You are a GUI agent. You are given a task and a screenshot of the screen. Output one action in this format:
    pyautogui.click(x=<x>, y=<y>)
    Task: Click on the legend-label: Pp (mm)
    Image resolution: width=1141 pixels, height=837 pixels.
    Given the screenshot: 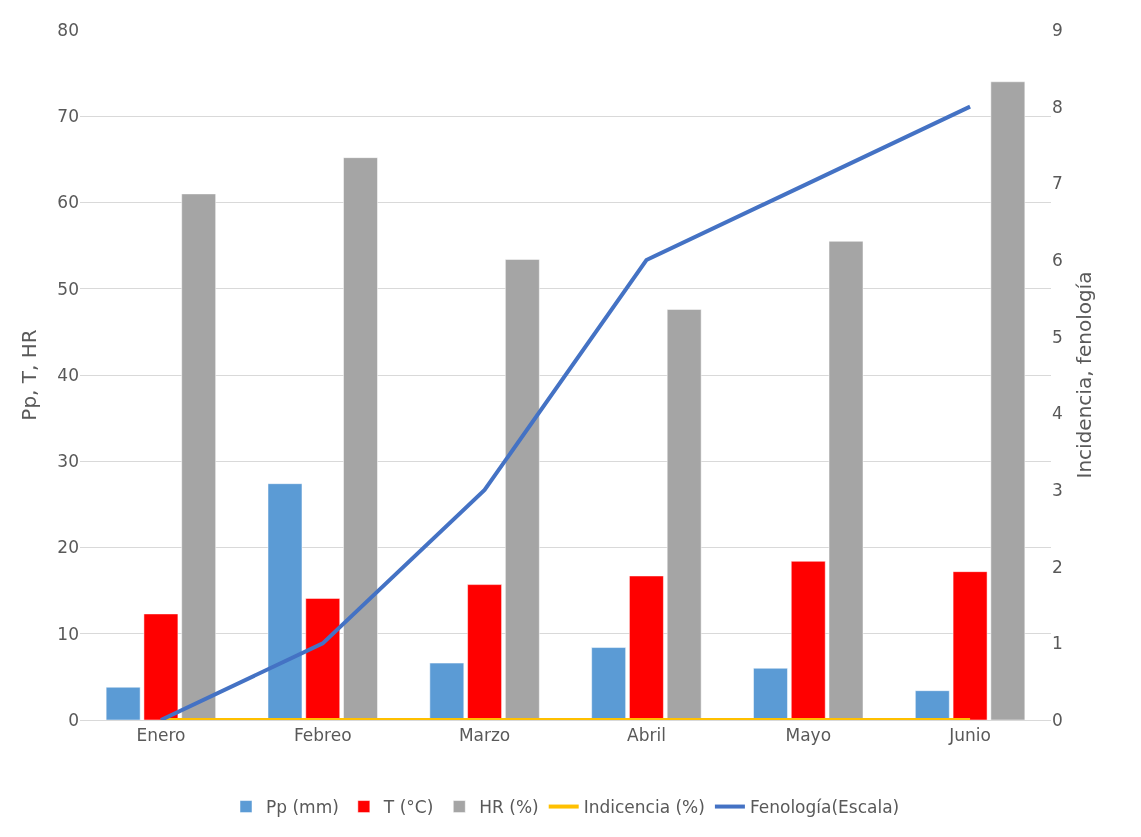 What is the action you would take?
    pyautogui.click(x=302, y=807)
    